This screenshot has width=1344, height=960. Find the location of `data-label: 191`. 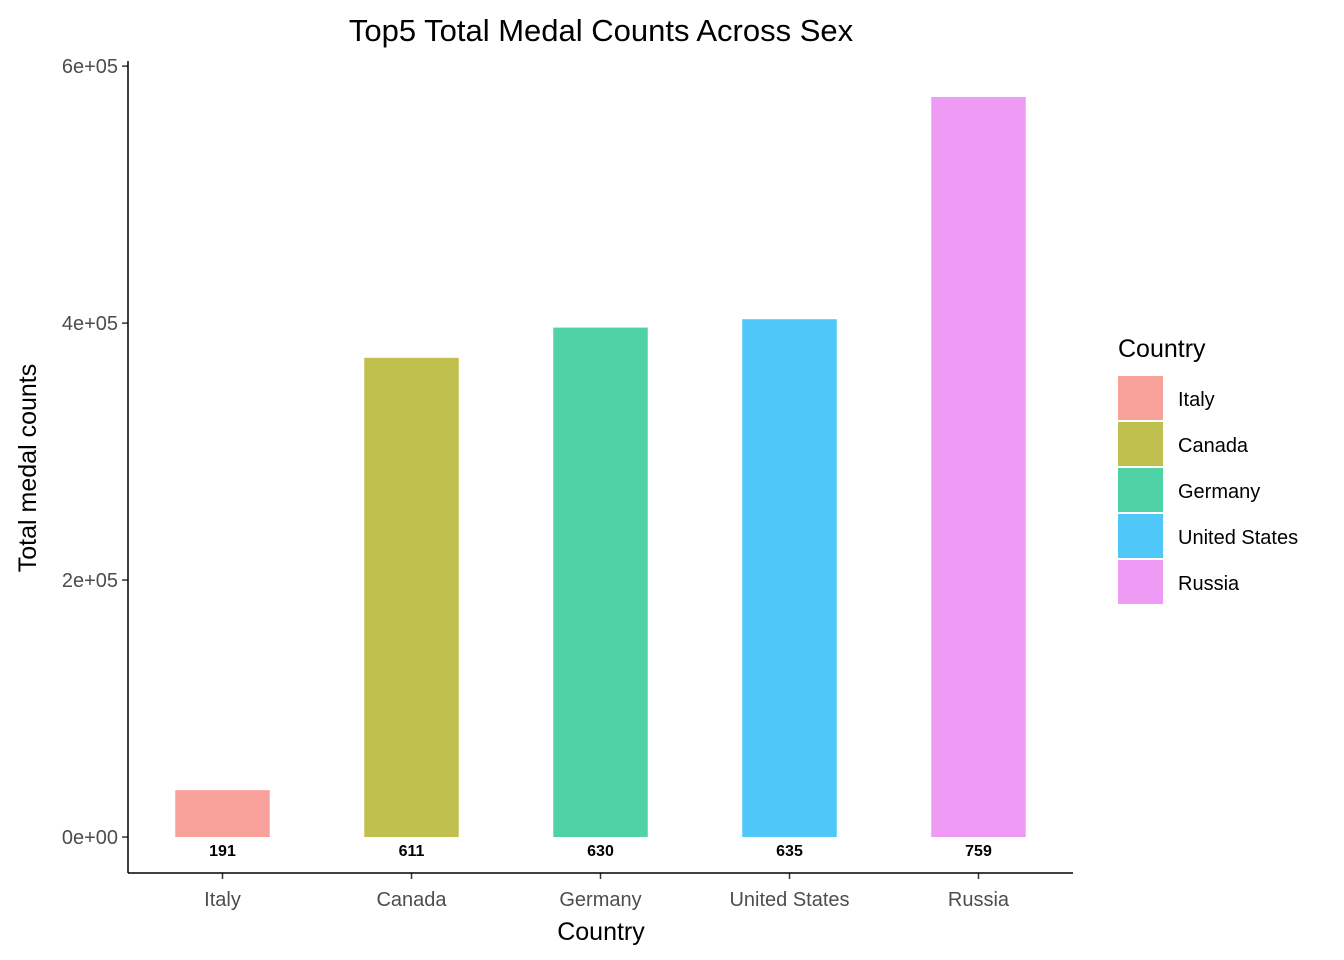

data-label: 191 is located at coordinates (222, 851).